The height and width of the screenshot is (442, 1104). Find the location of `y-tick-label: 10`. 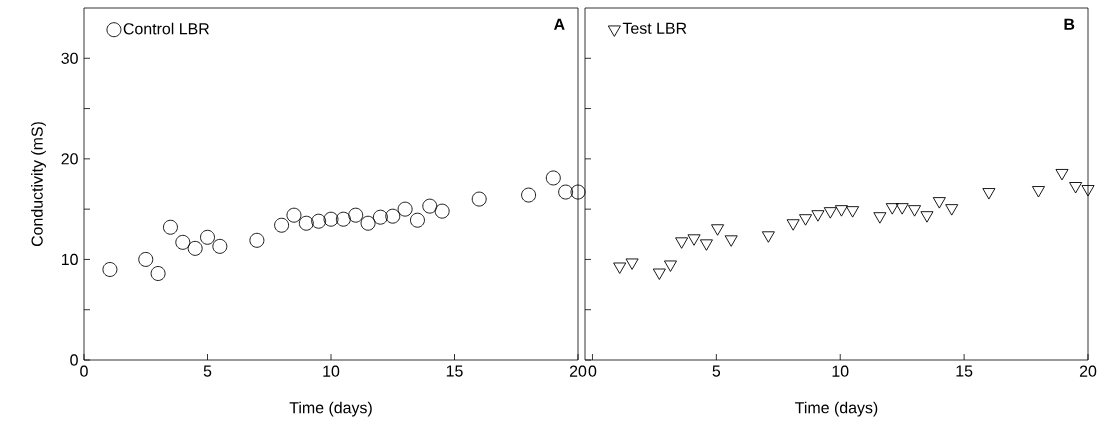

y-tick-label: 10 is located at coordinates (69, 259).